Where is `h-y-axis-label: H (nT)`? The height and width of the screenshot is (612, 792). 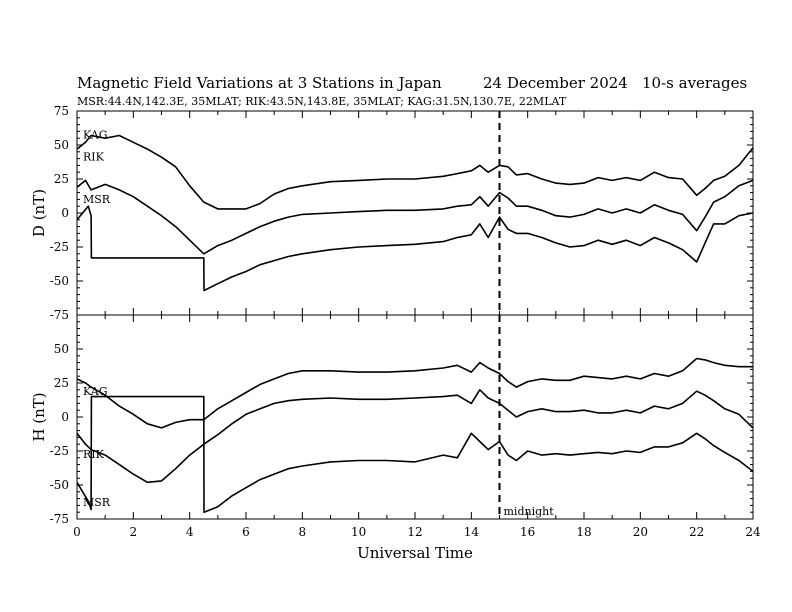
h-y-axis-label: H (nT) is located at coordinates (39, 416).